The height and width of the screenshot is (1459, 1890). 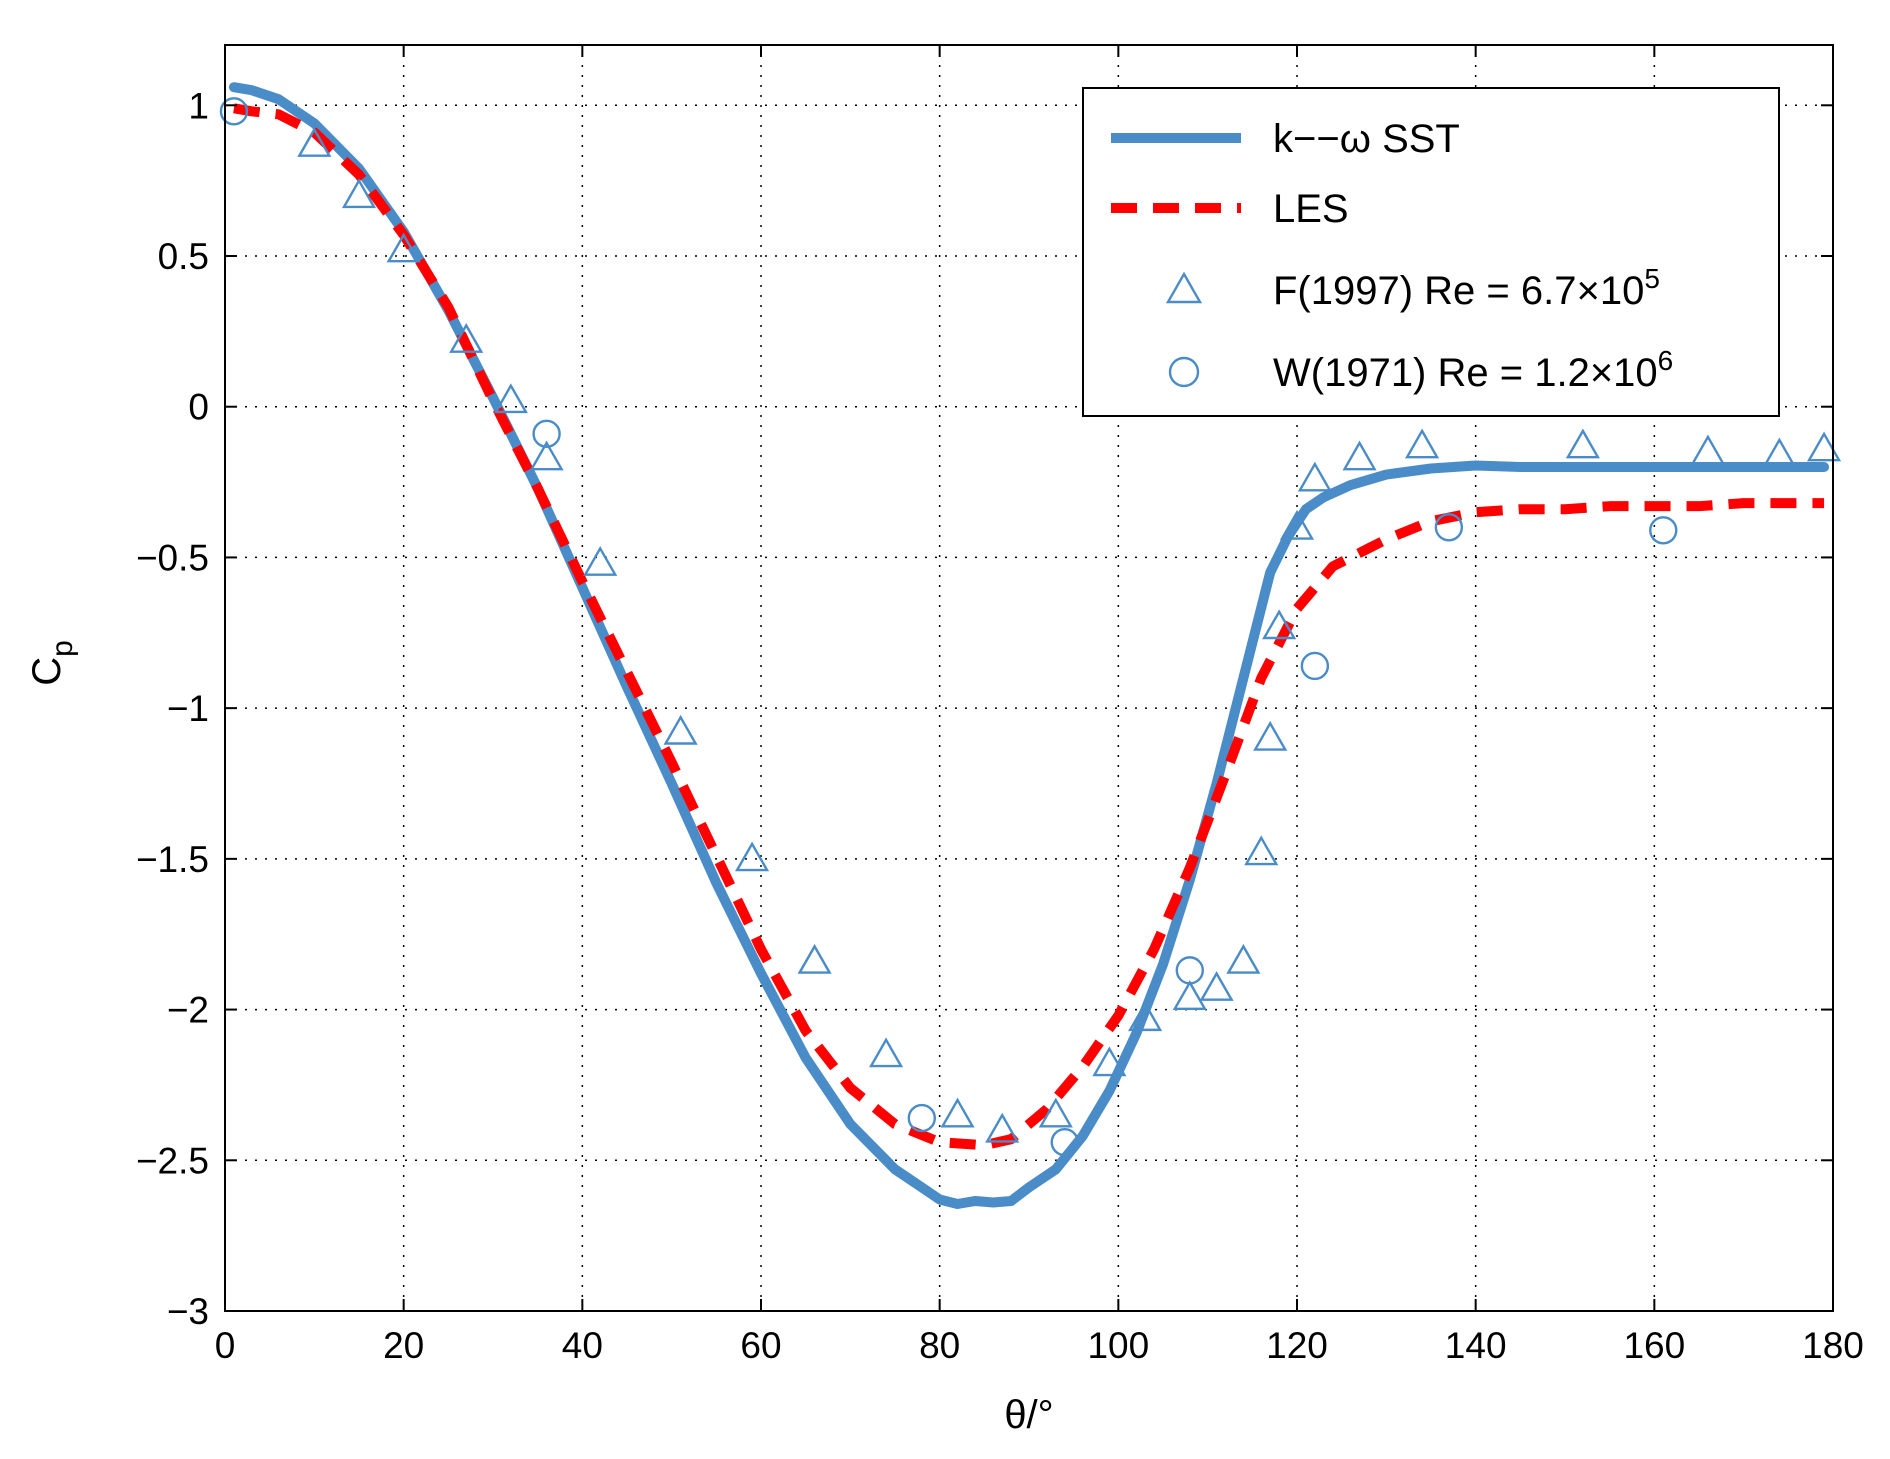 I want to click on x-tick-labels: 0 20 40 60 80 100 120 140 160 180, so click(x=1039, y=1345).